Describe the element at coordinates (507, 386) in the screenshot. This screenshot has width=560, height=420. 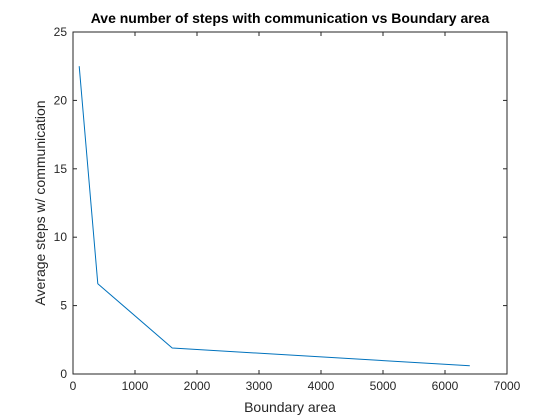
I see `x-tick-label: 7000` at that location.